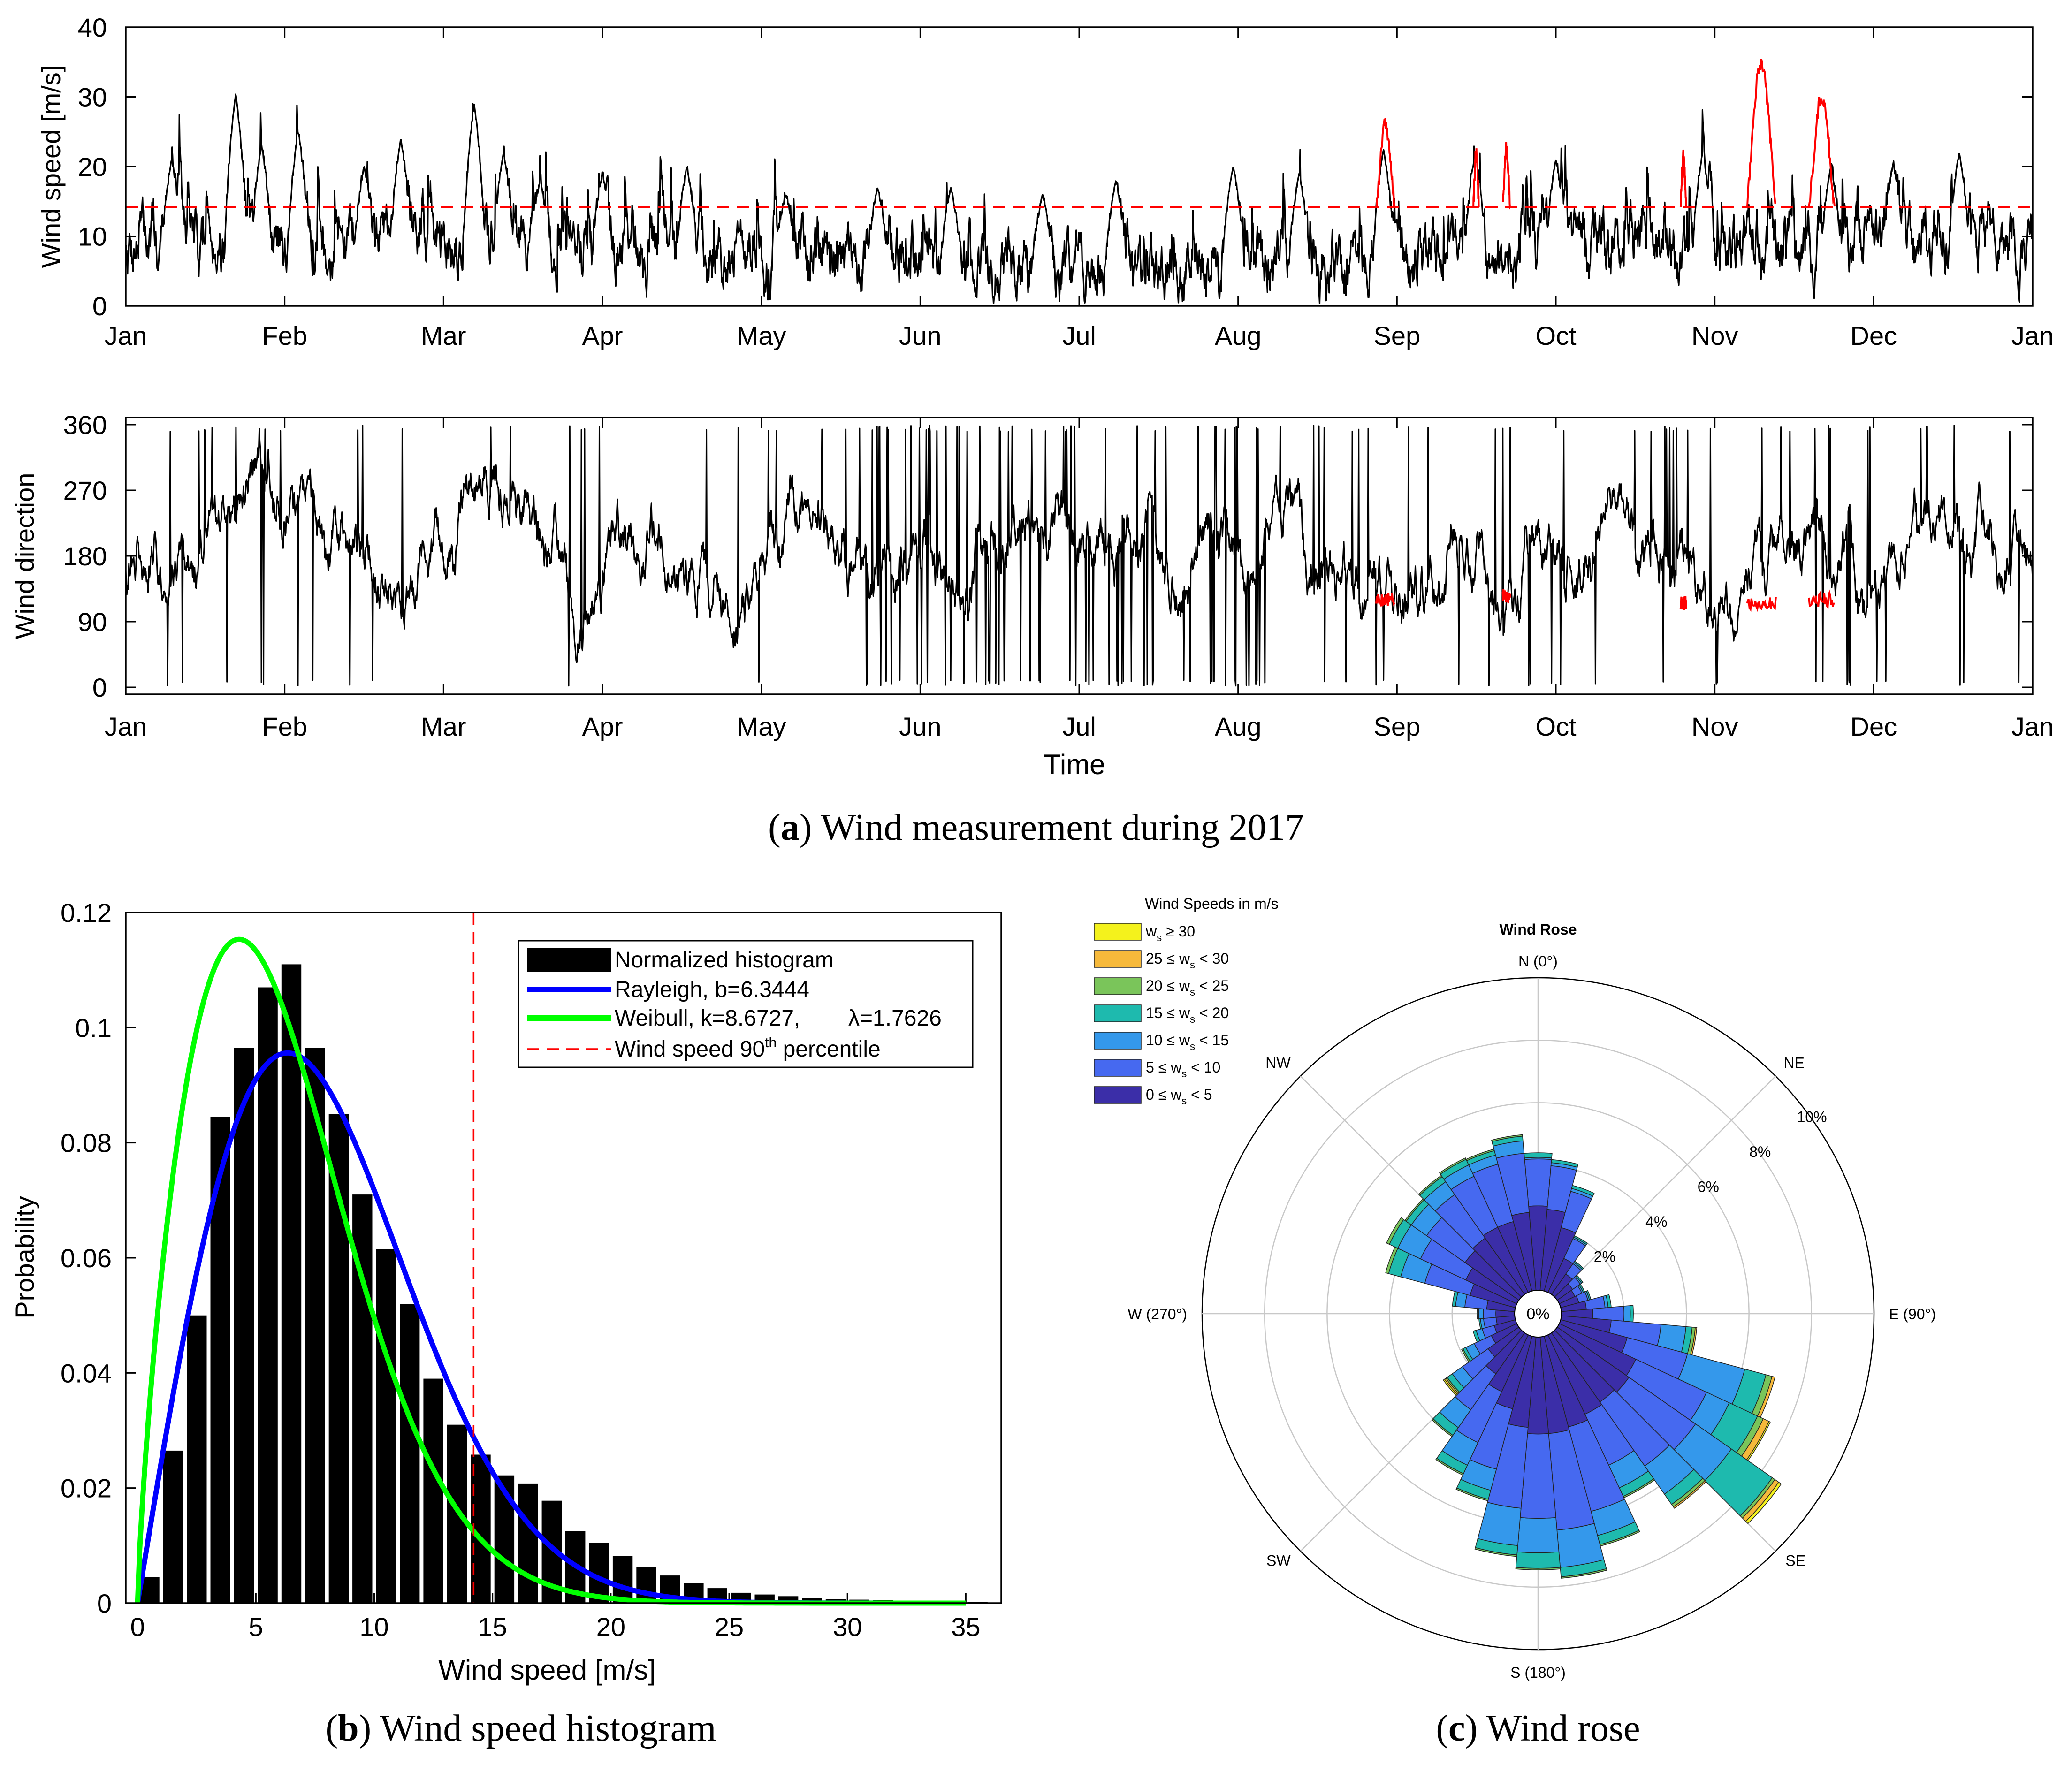 The height and width of the screenshot is (1765, 2072). Describe the element at coordinates (1168, 985) in the screenshot. I see `rose-legend-label-main: 20 ≤ w` at that location.